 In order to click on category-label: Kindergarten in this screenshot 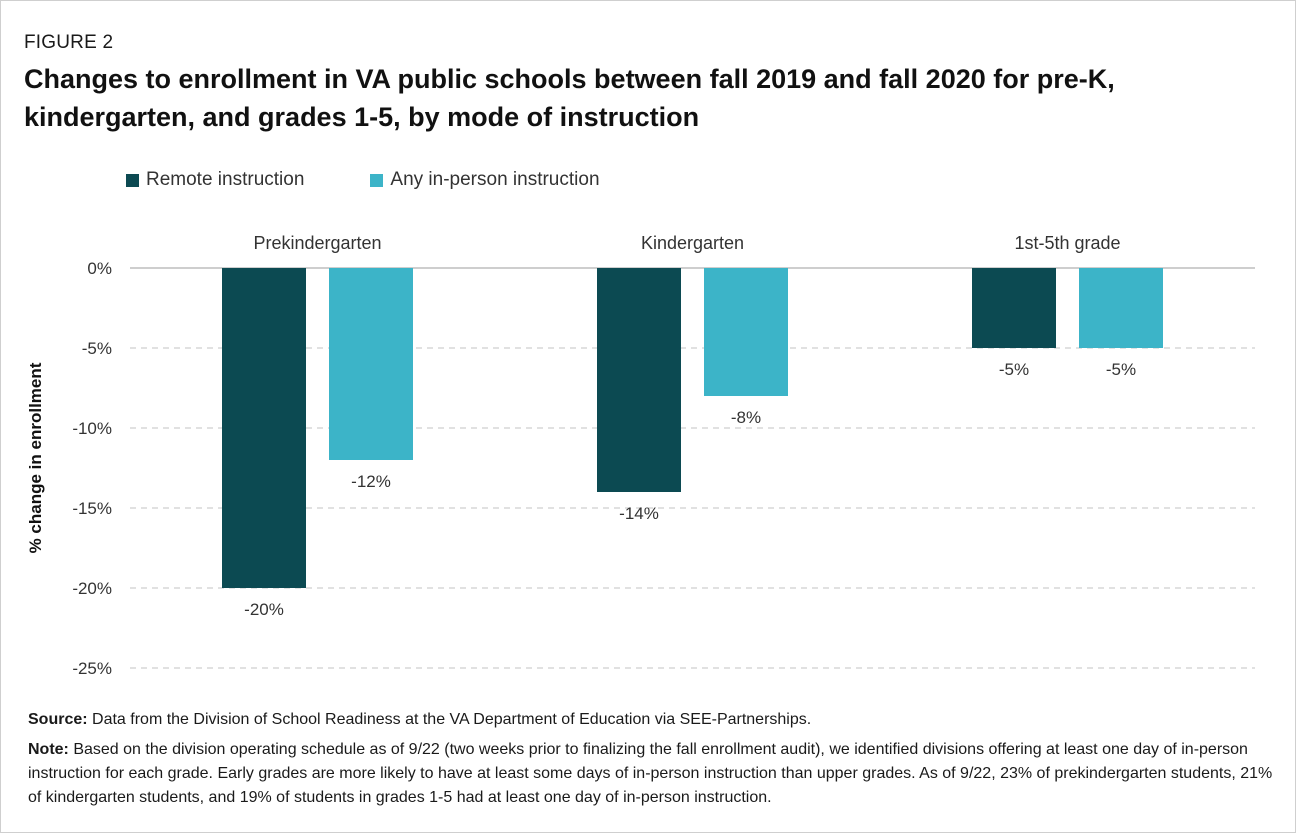, I will do `click(692, 243)`.